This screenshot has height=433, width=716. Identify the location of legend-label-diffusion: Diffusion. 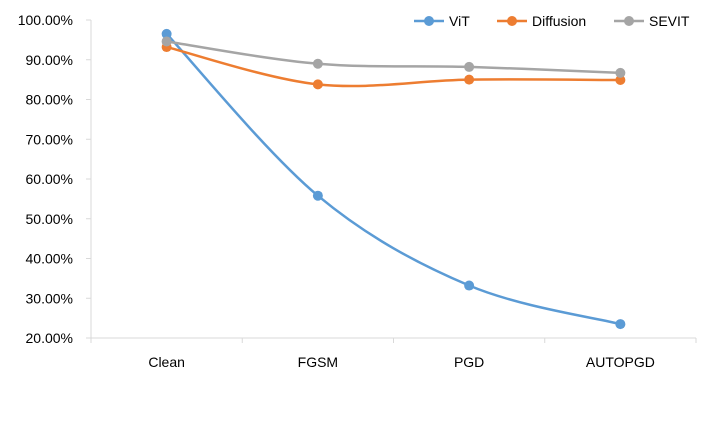
(559, 21).